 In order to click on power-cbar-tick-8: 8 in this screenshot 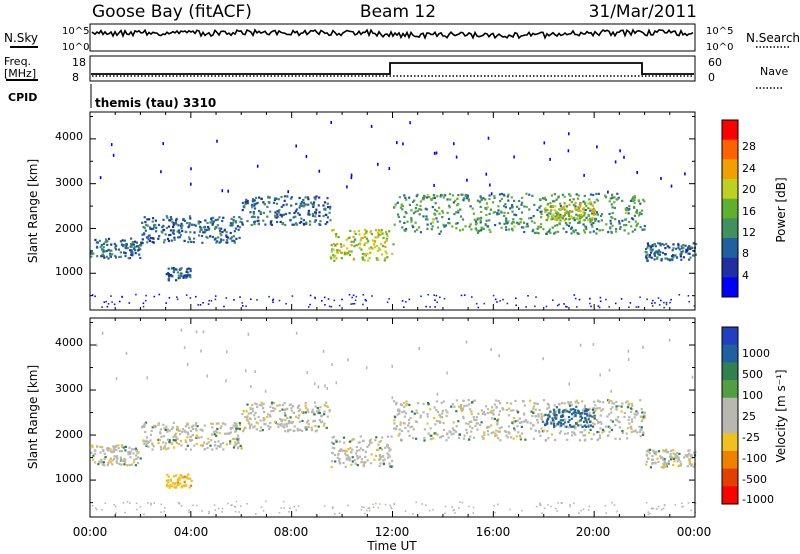, I will do `click(745, 253)`.